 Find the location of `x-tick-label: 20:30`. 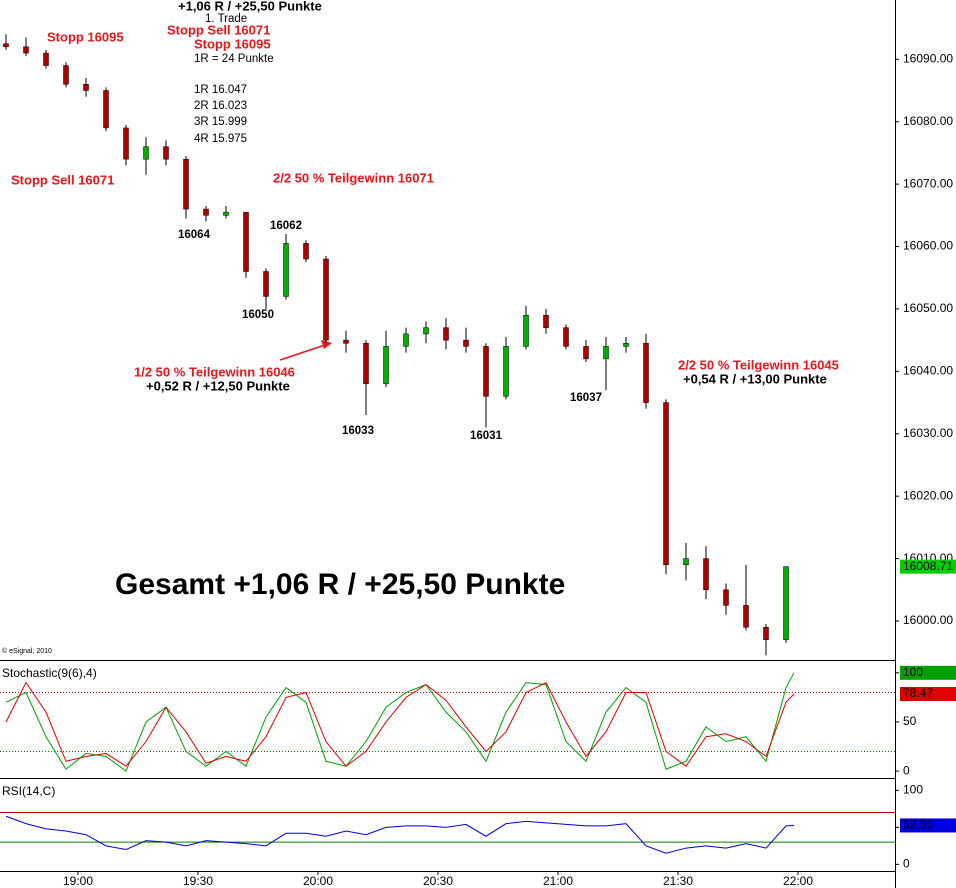

x-tick-label: 20:30 is located at coordinates (438, 881).